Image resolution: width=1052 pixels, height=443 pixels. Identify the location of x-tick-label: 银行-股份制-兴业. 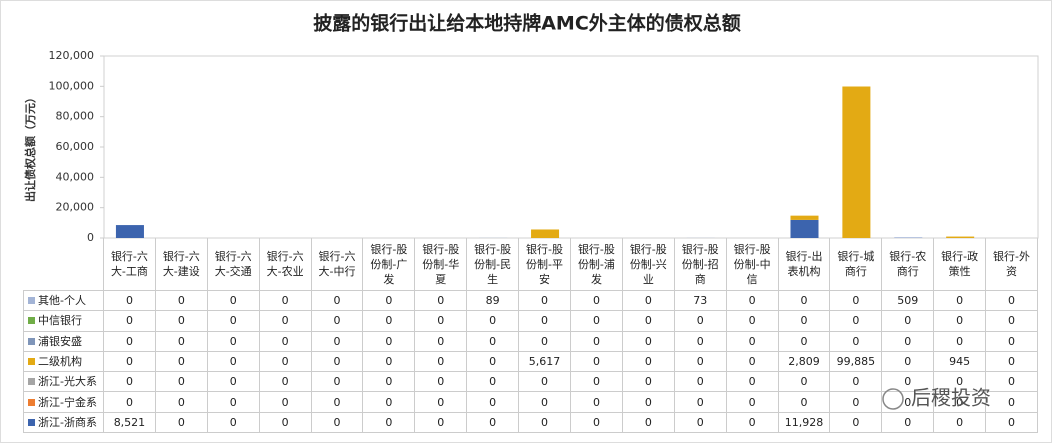
(648, 264).